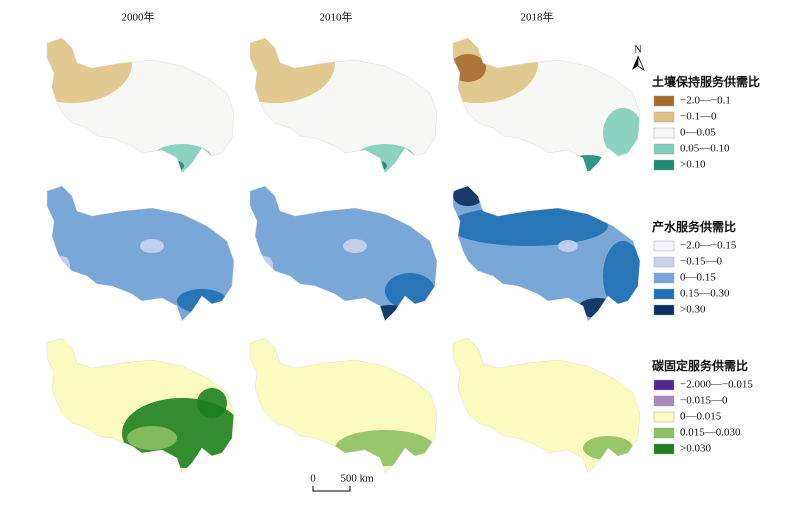 This screenshot has width=800, height=508. What do you see at coordinates (705, 149) in the screenshot?
I see `legend-label: 0.05—0.10` at bounding box center [705, 149].